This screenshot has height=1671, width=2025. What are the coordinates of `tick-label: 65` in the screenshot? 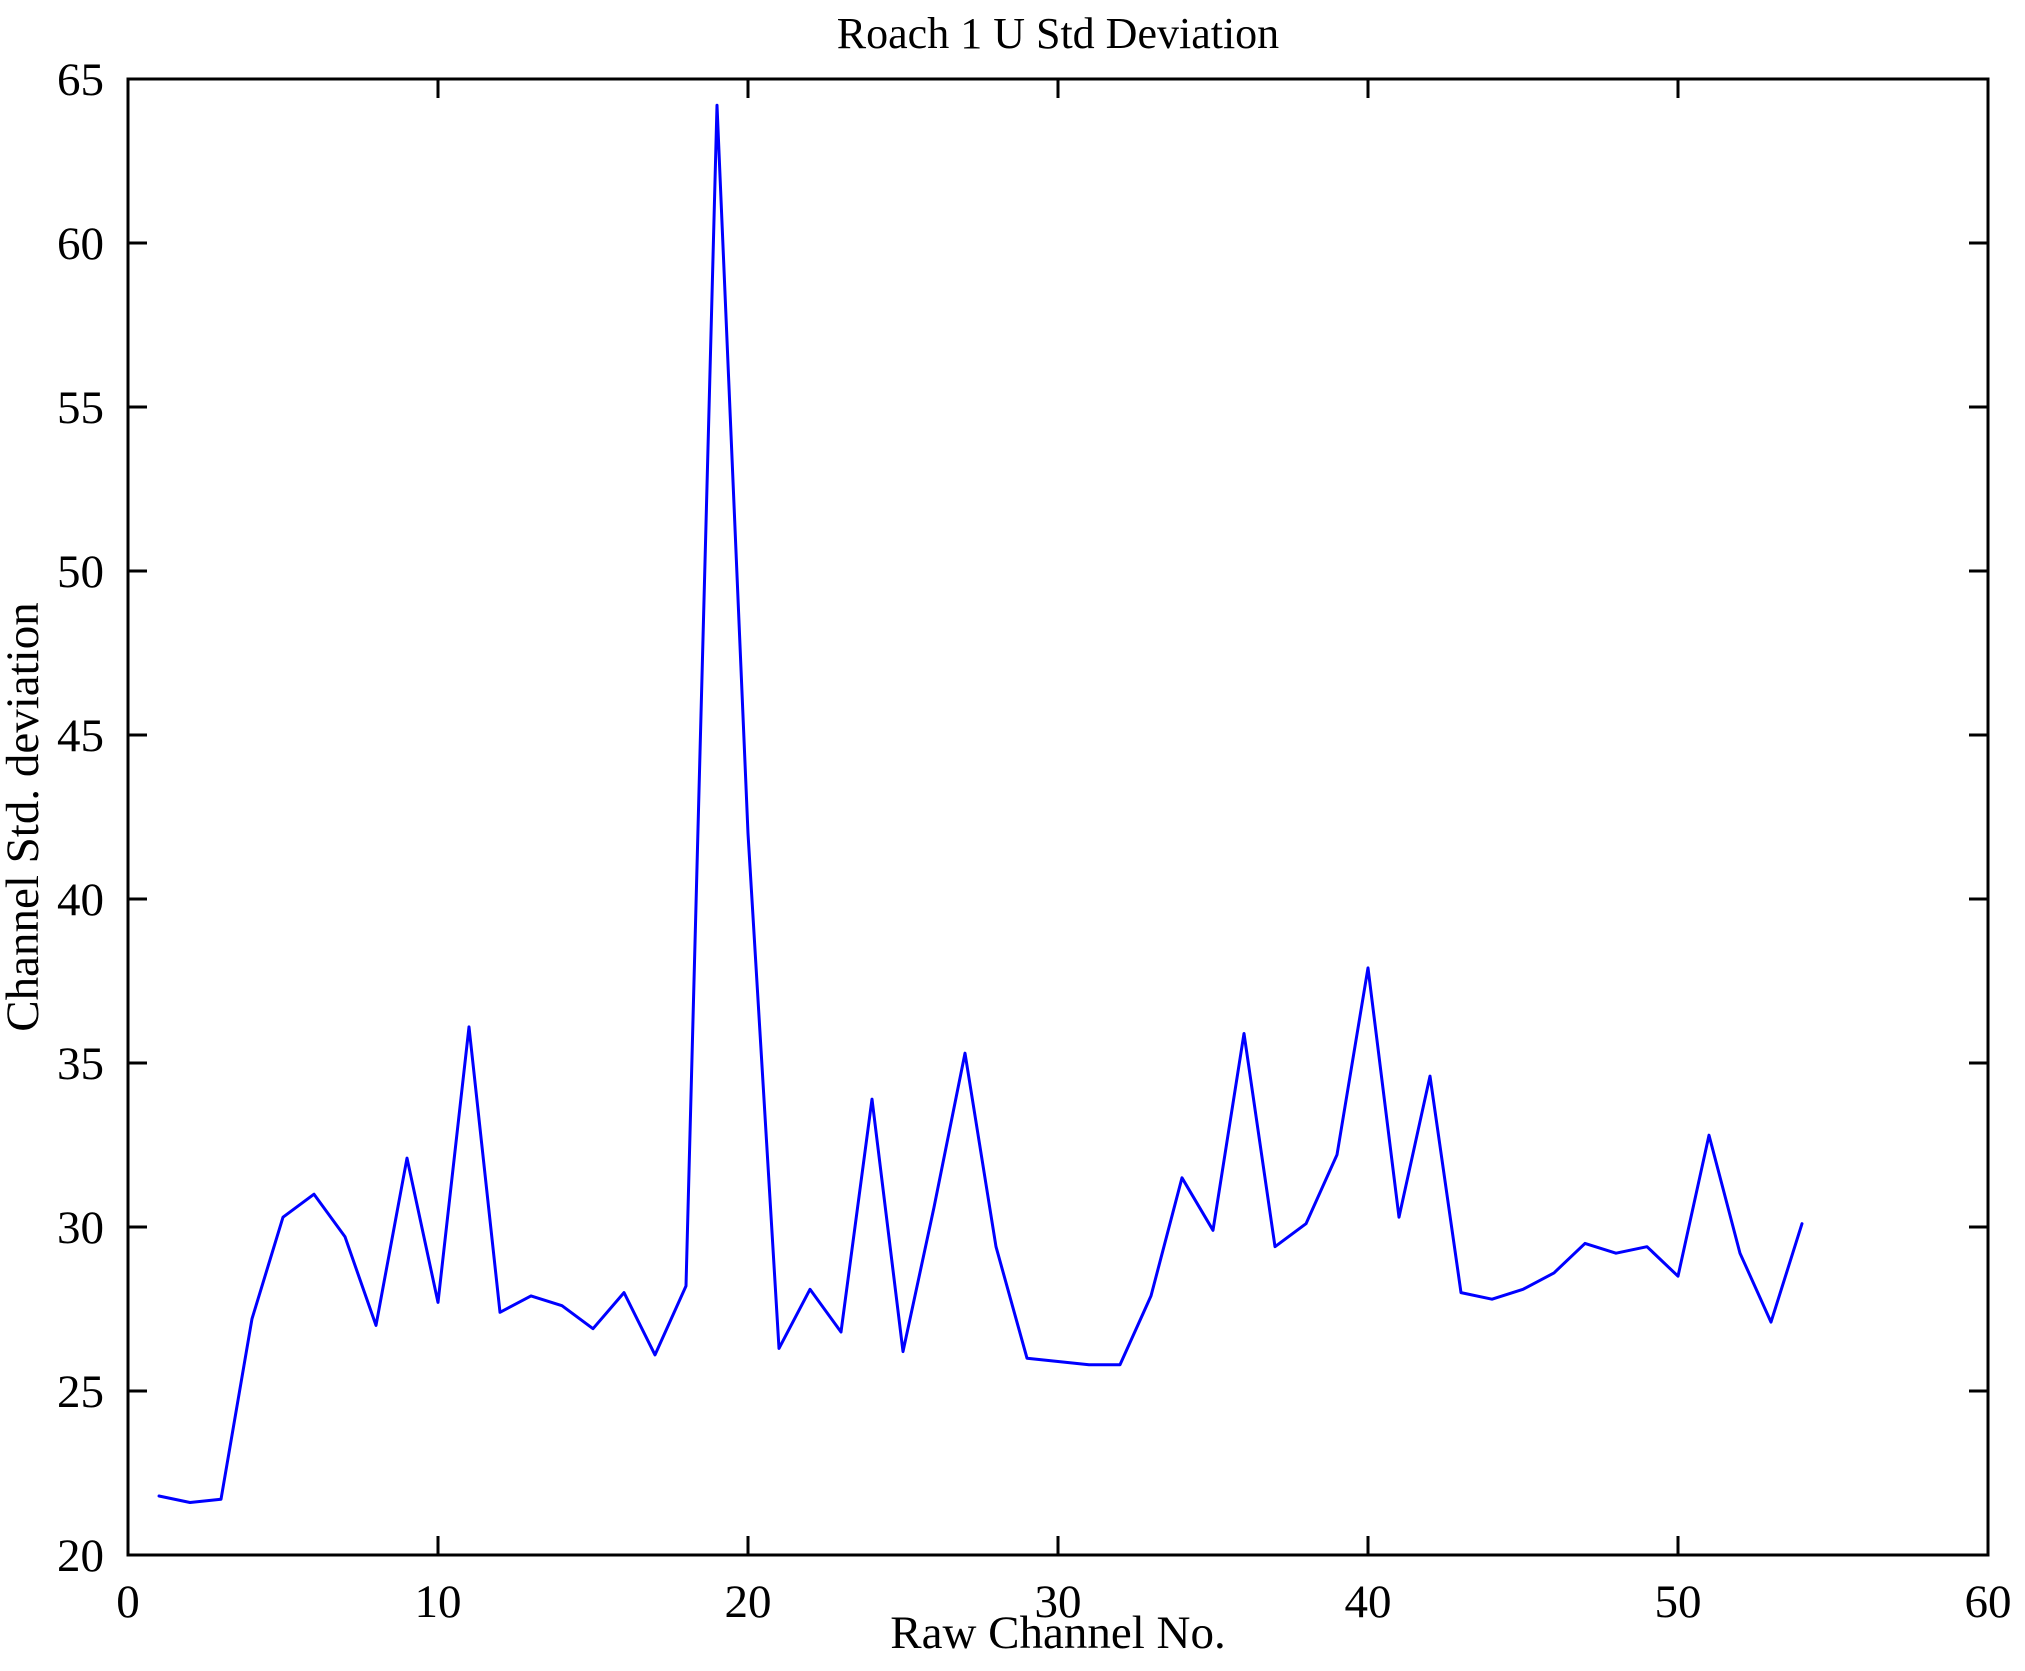 It's located at (80, 80).